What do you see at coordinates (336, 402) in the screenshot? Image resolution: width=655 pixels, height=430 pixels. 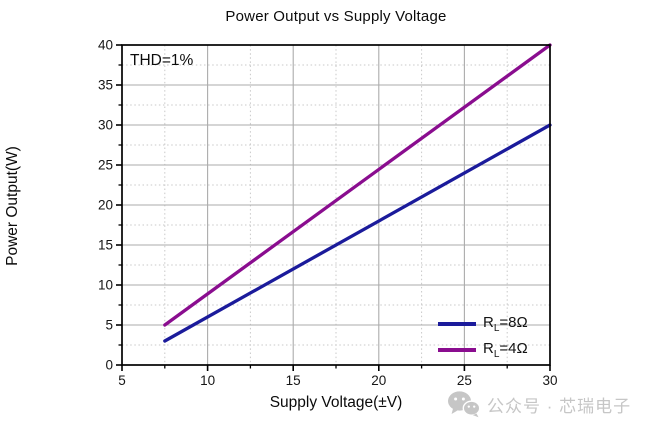 I see `x-axis-label: Supply Voltage(±V)` at bounding box center [336, 402].